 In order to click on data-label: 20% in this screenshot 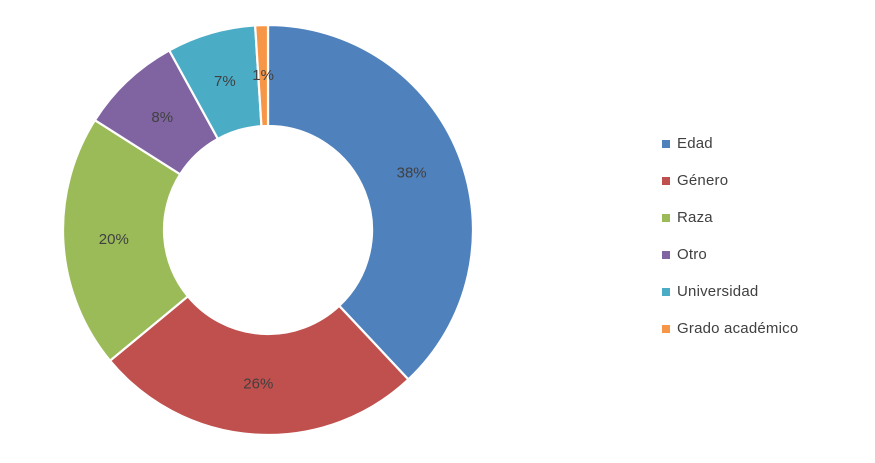, I will do `click(114, 239)`.